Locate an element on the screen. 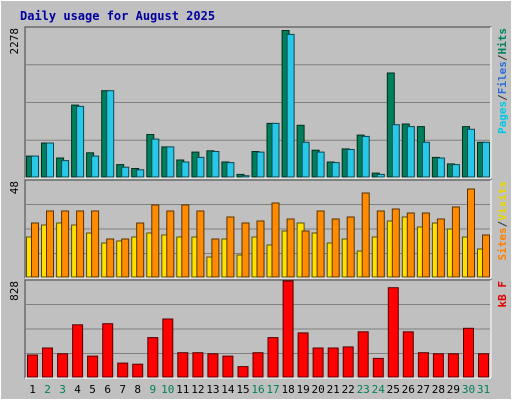 The width and height of the screenshot is (512, 405). x-tick-label: 18 is located at coordinates (287, 389).